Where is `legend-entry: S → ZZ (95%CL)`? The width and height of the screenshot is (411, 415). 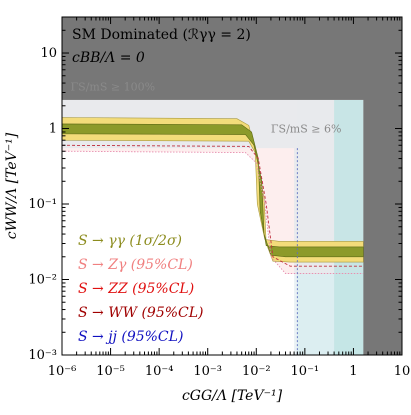
legend-entry: S → ZZ (95%CL) is located at coordinates (136, 289).